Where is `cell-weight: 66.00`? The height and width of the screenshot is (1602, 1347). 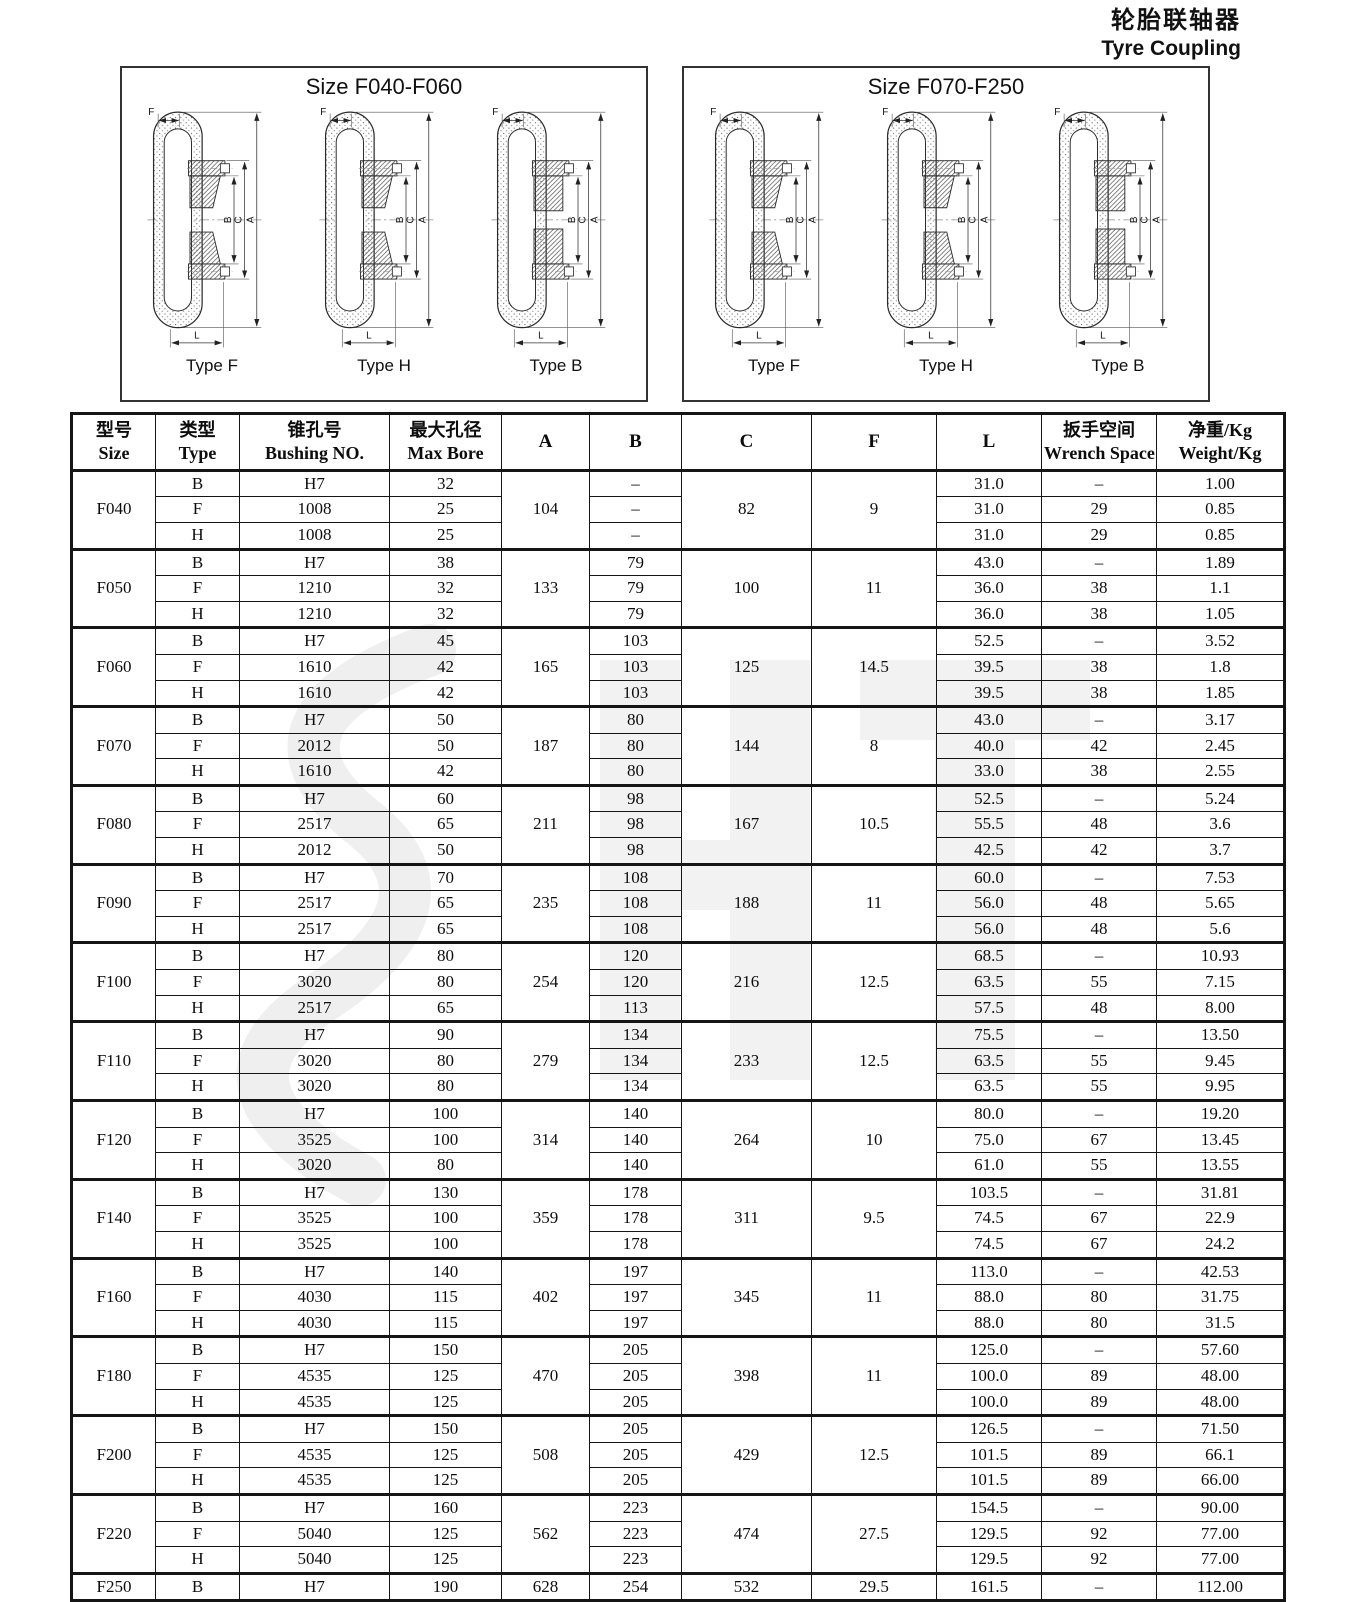 cell-weight: 66.00 is located at coordinates (1220, 1481).